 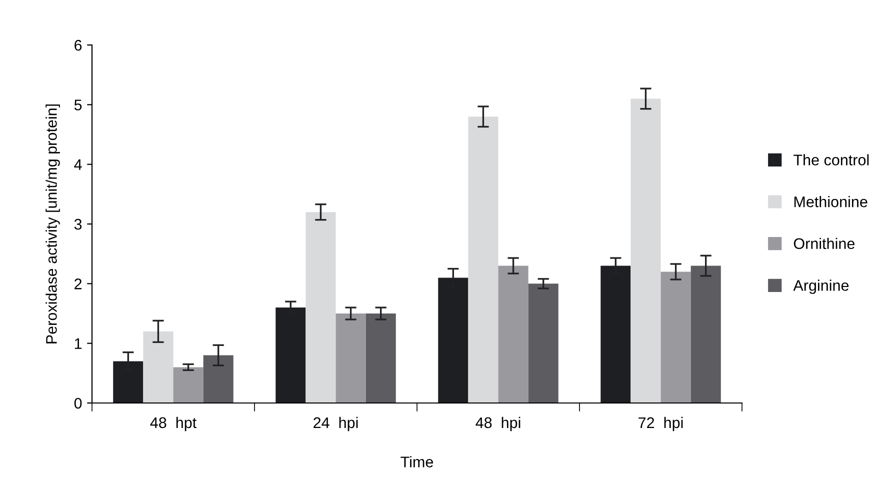 I want to click on x-tick-label: 24 hpi, so click(x=336, y=424).